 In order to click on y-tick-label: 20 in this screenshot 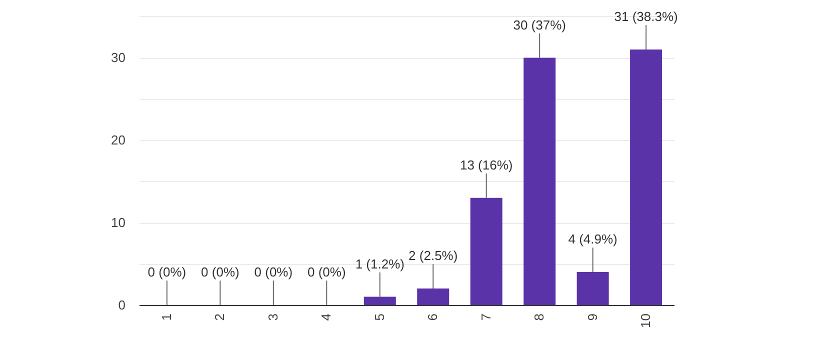, I will do `click(118, 140)`.